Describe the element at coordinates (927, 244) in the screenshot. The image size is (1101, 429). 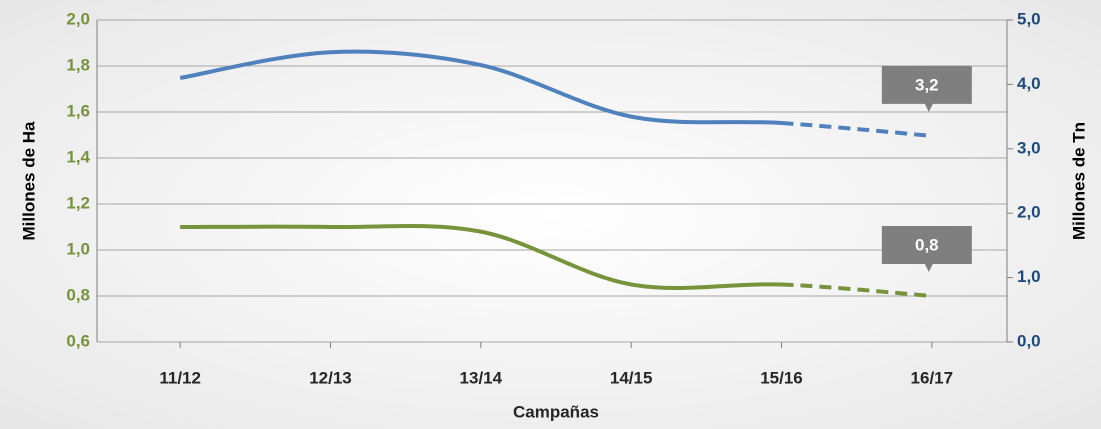
I see `data-label: 0,8` at that location.